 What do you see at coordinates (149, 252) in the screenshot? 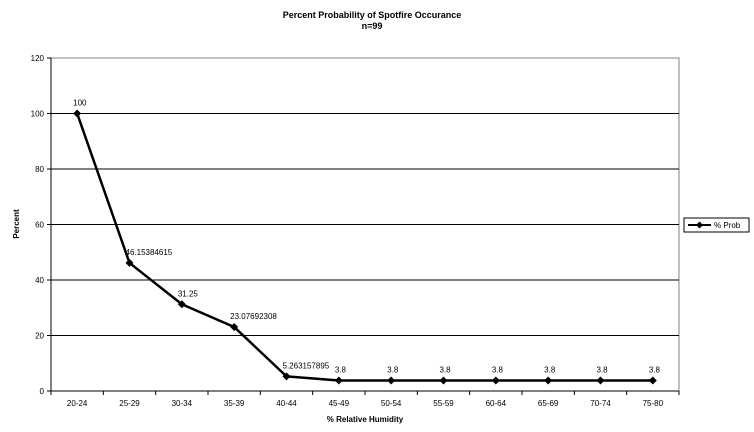
I see `data-label: 46.15384615` at bounding box center [149, 252].